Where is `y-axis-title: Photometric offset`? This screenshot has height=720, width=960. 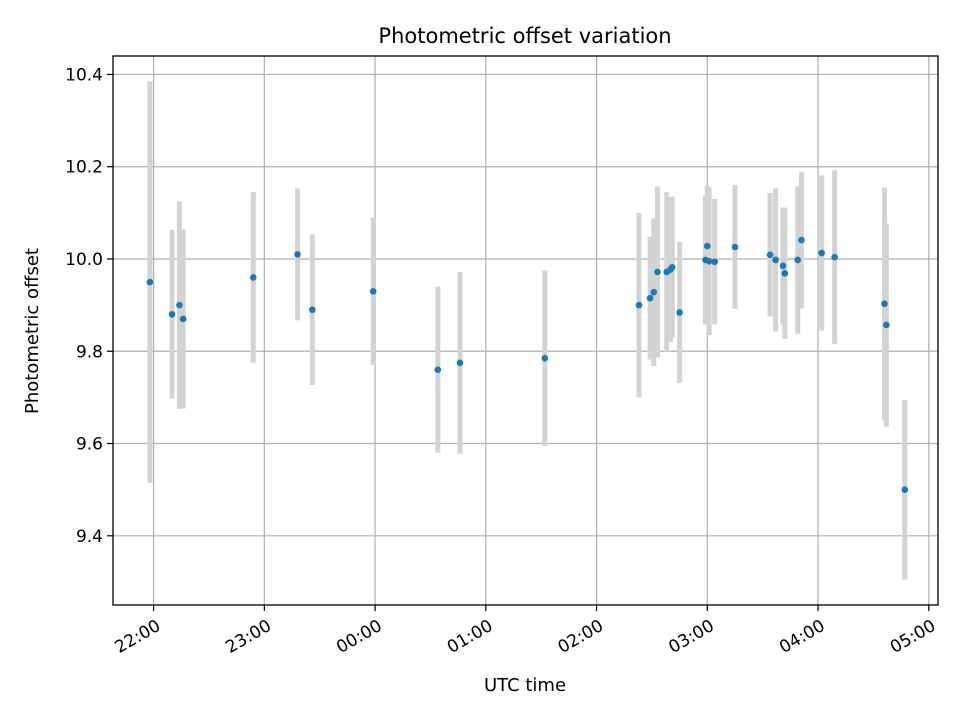
y-axis-title: Photometric offset is located at coordinates (32, 331).